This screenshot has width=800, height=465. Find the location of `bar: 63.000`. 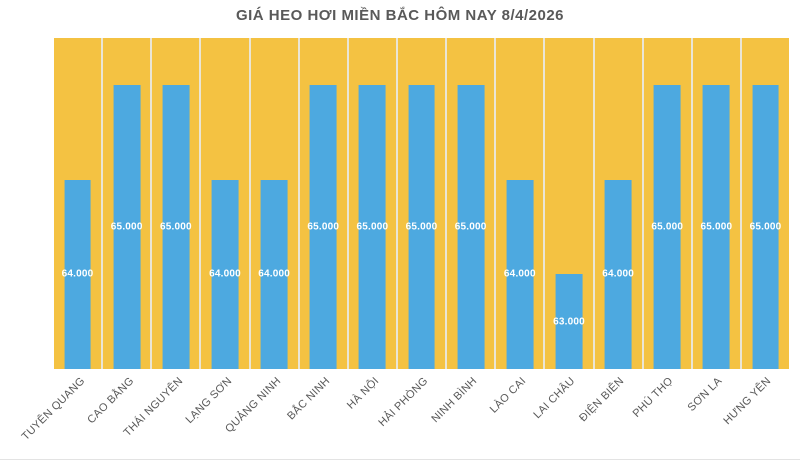

bar: 63.000 is located at coordinates (569, 321).